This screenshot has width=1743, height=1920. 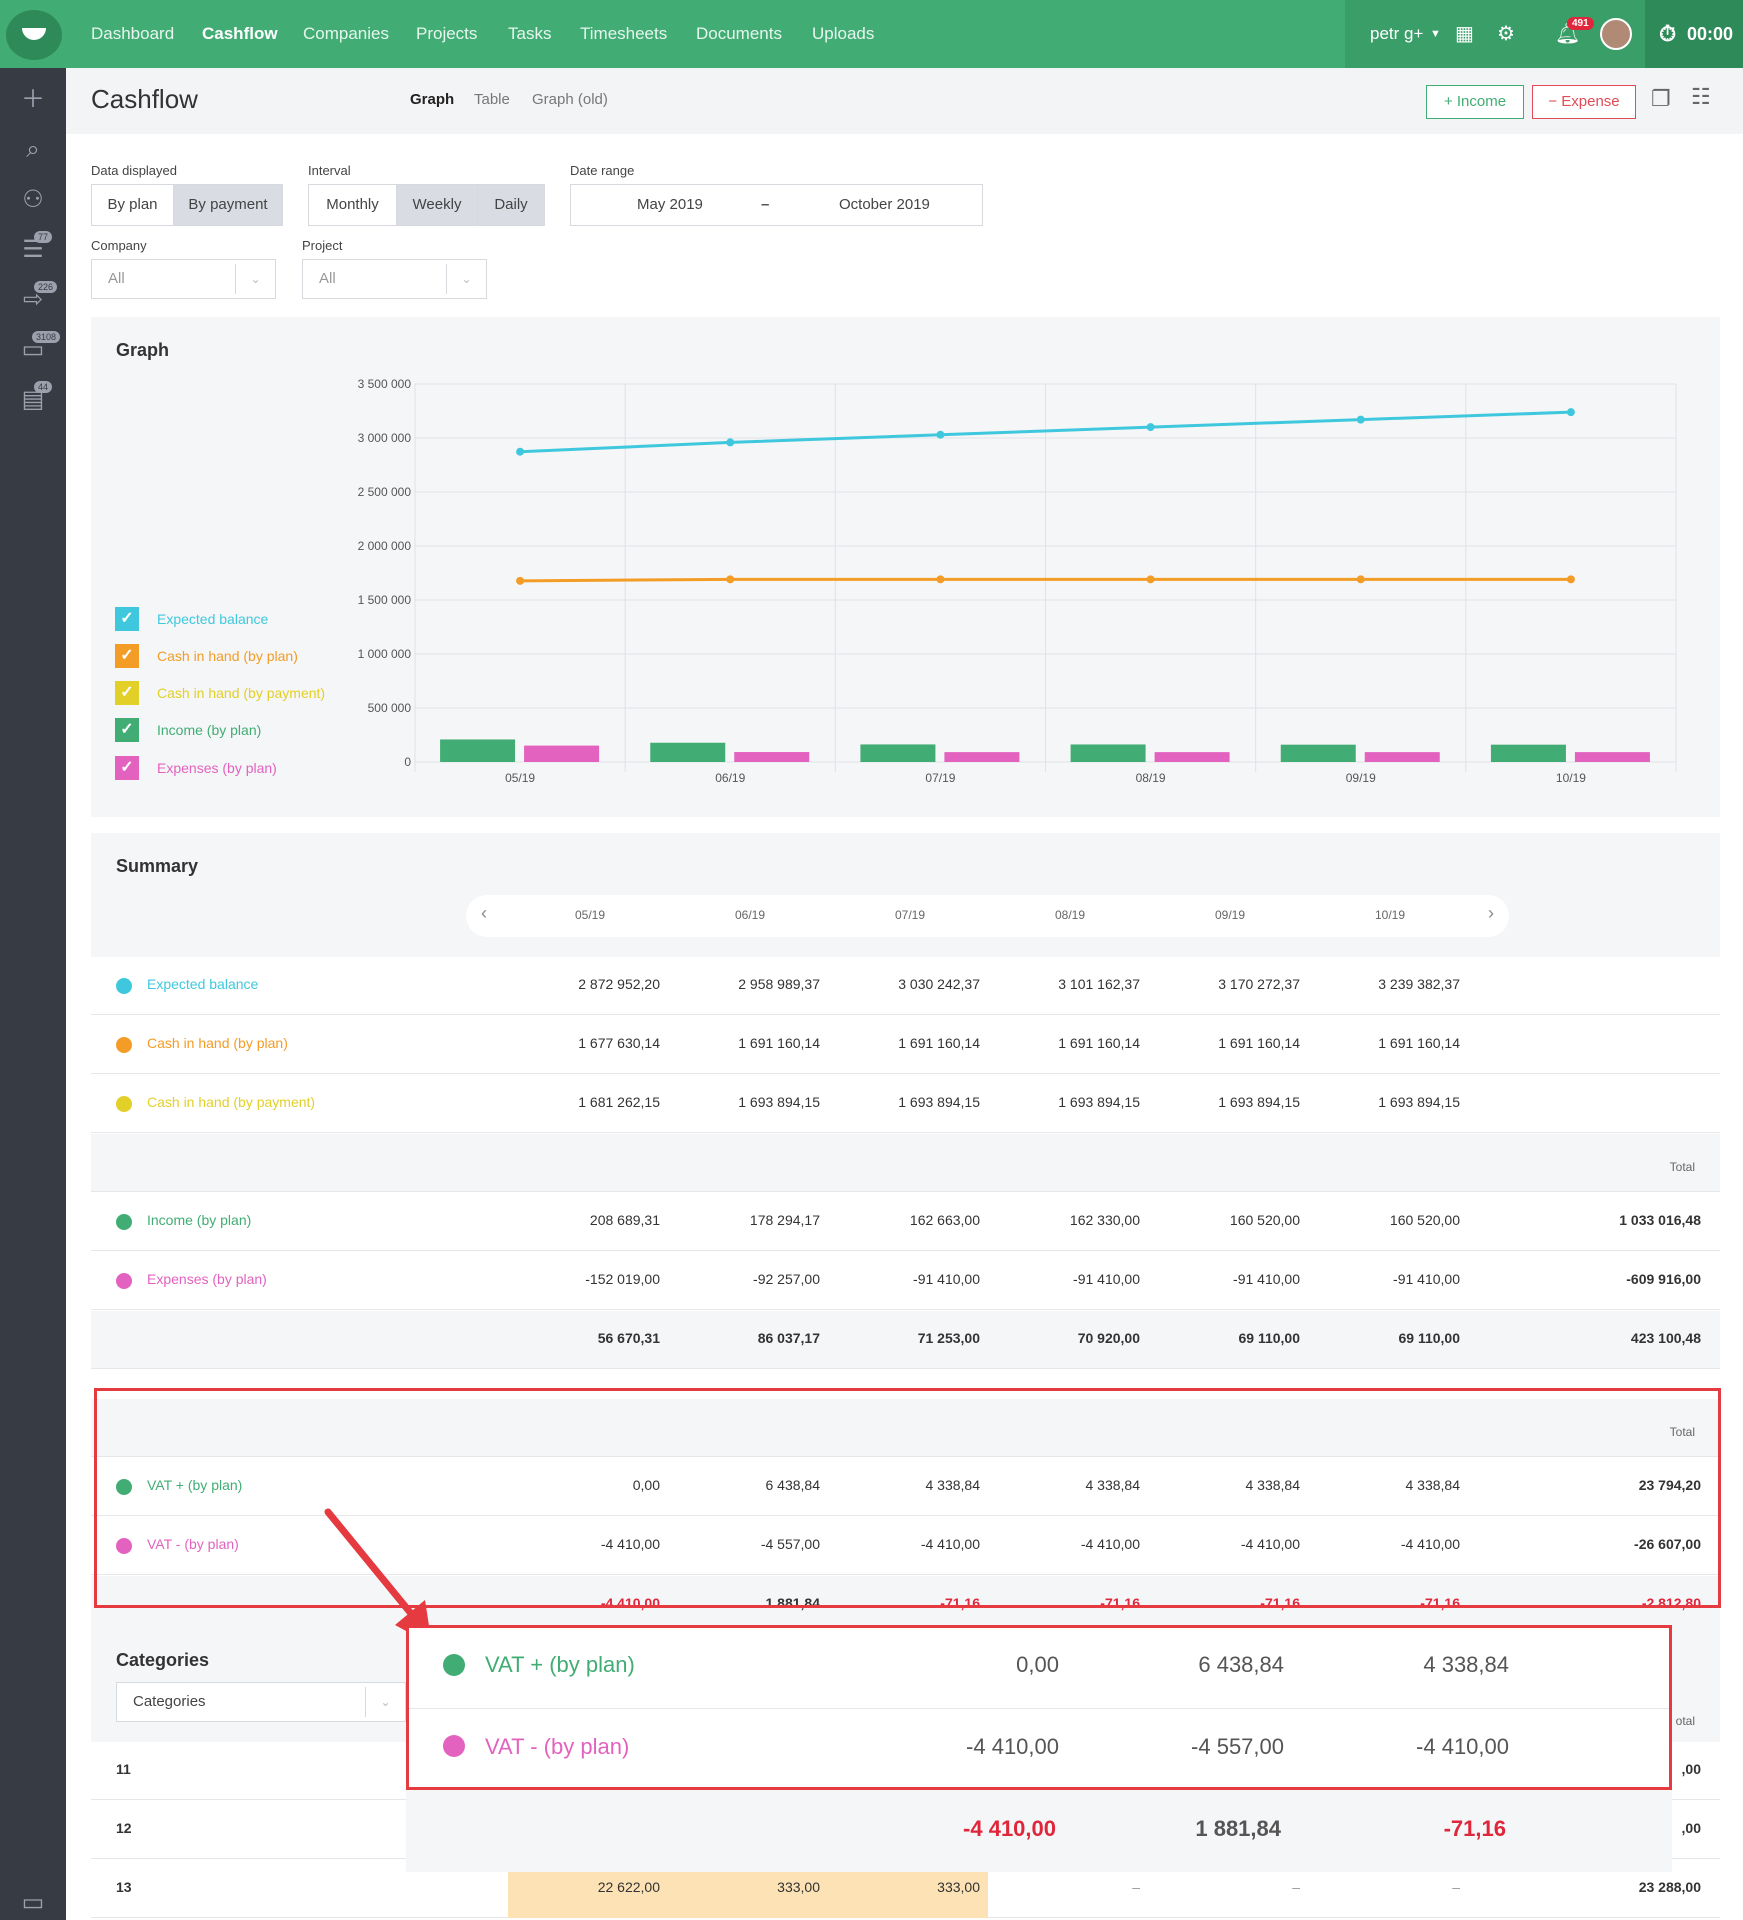 I want to click on cell-value: 1 677 630,14, so click(x=619, y=1043).